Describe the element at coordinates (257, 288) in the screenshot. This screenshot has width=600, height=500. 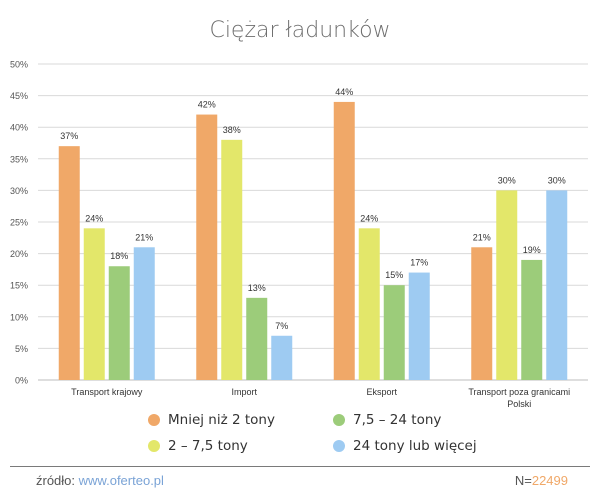
I see `bar-value-label: 13%` at that location.